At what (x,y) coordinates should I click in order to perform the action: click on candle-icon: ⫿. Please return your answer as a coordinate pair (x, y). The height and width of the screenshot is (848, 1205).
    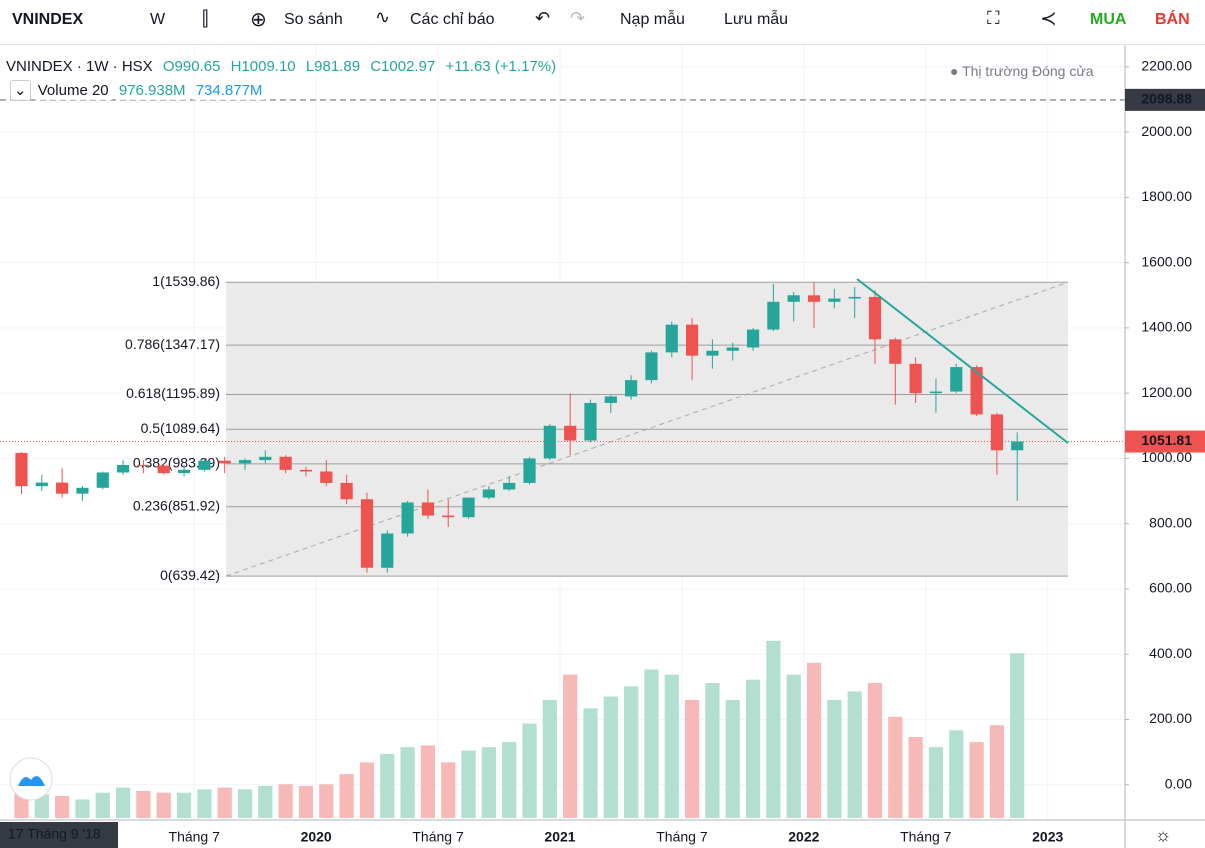
    Looking at the image, I should click on (205, 19).